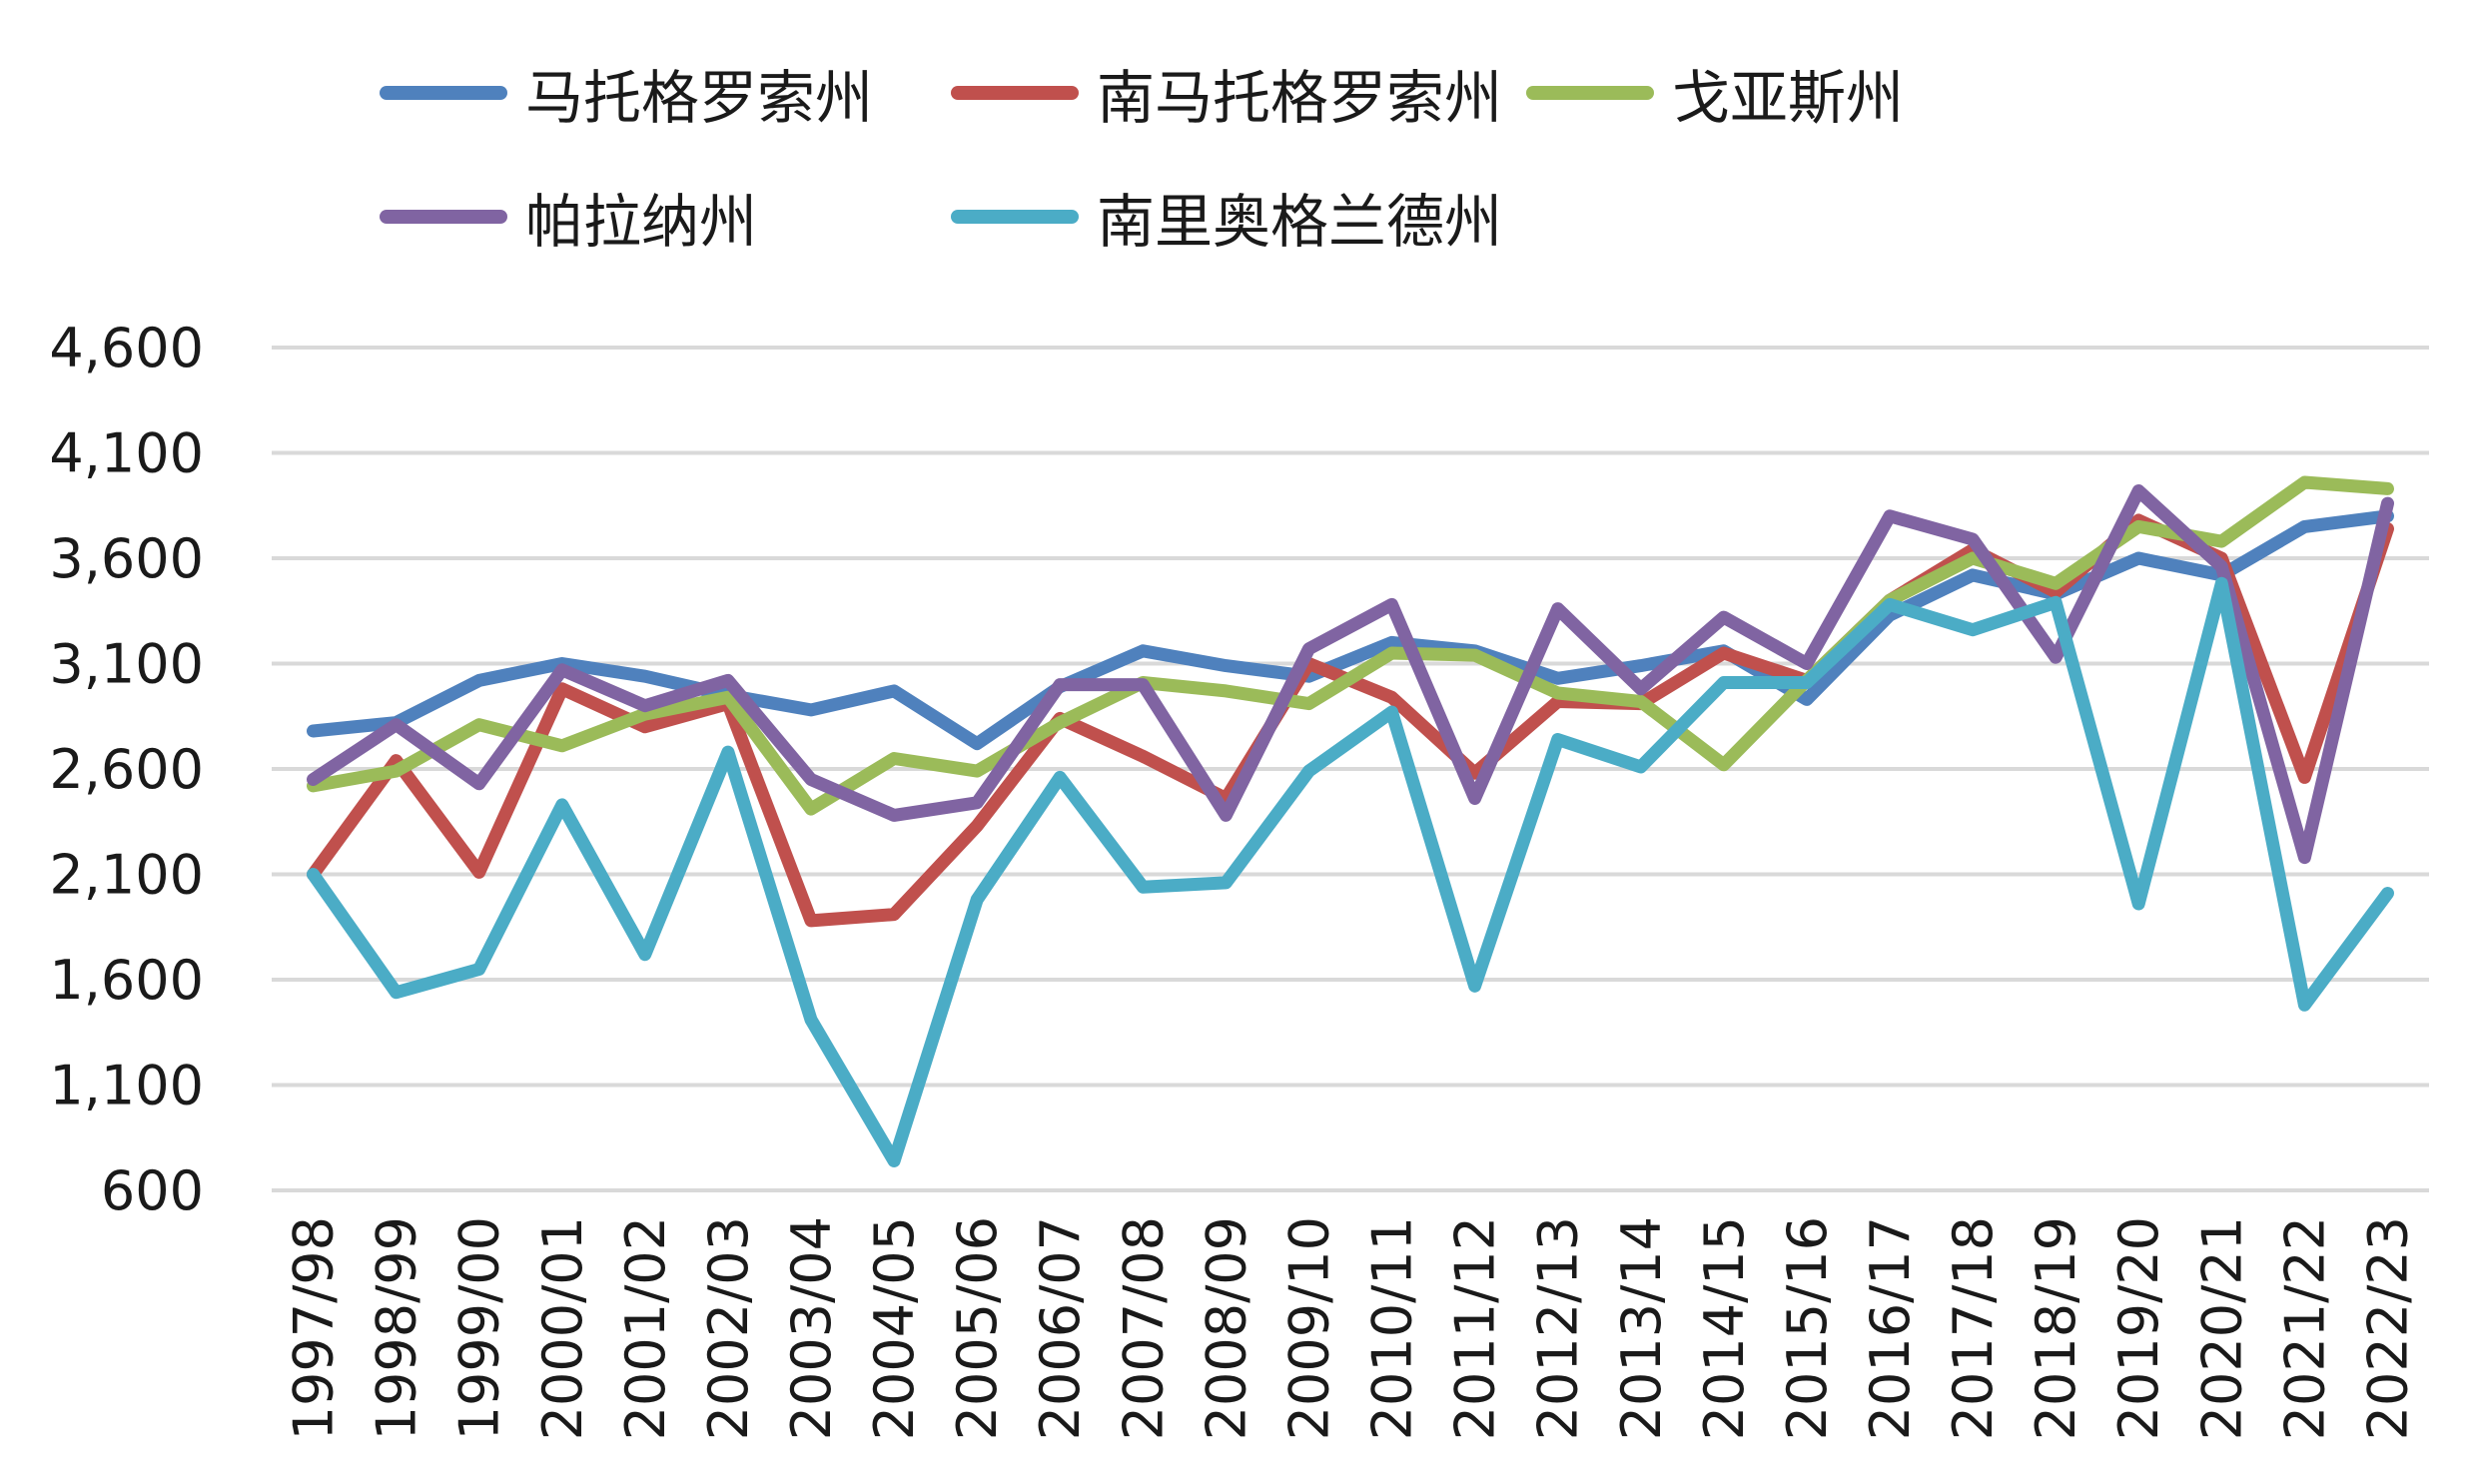 This screenshot has height=1484, width=2477. I want to click on y-tick-label: 4,100, so click(126, 453).